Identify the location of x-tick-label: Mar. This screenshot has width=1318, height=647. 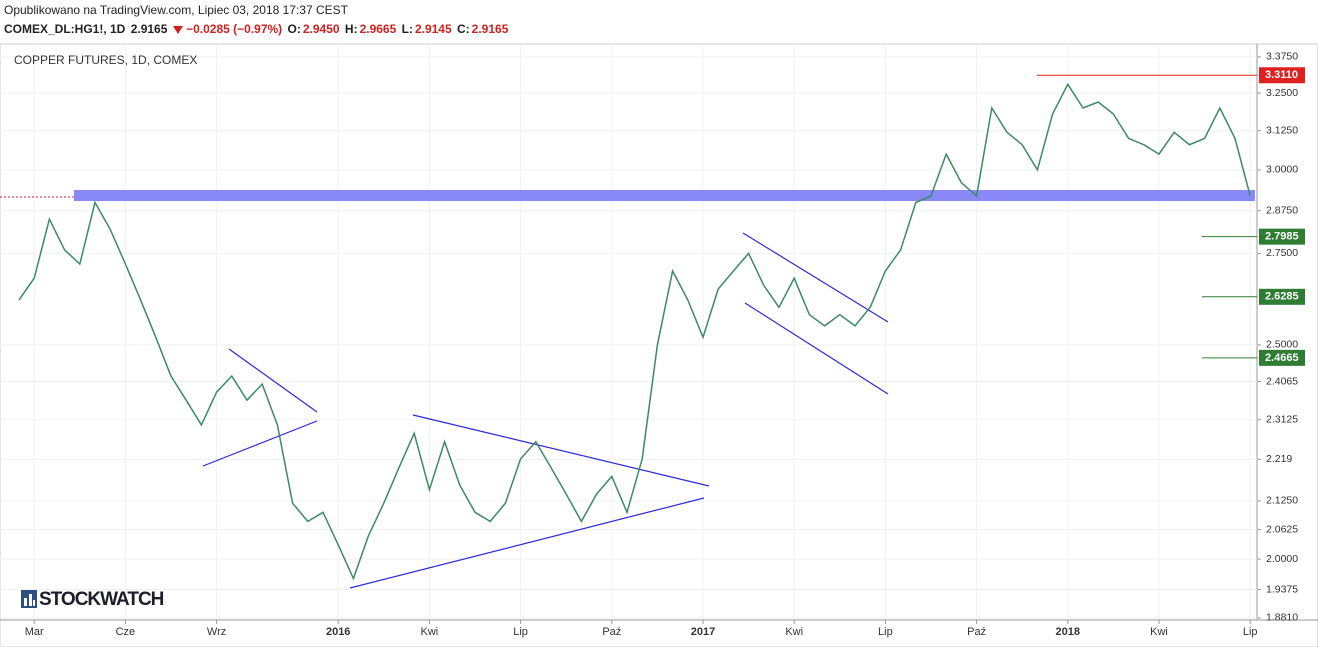
(34, 632).